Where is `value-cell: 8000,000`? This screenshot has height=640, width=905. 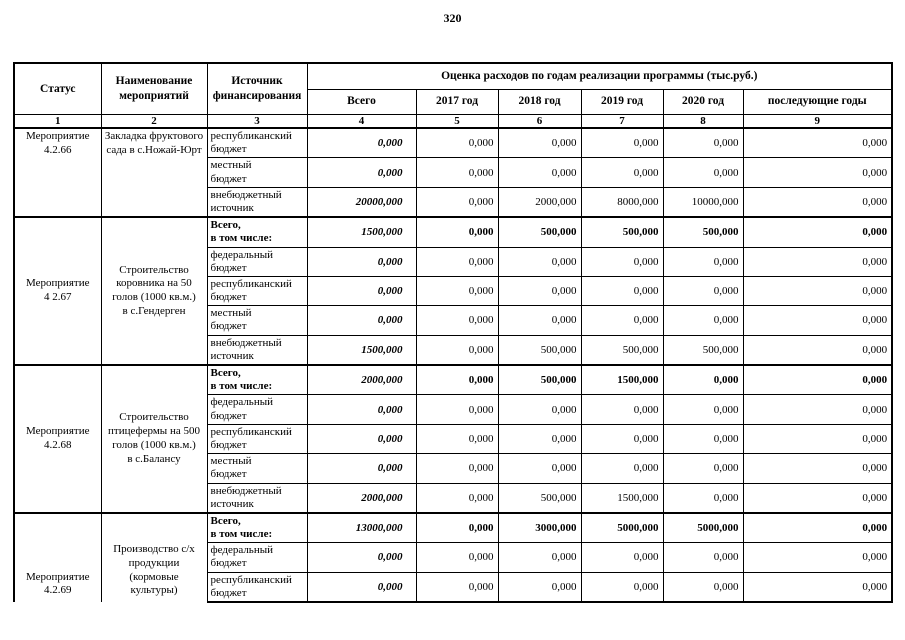 value-cell: 8000,000 is located at coordinates (622, 202).